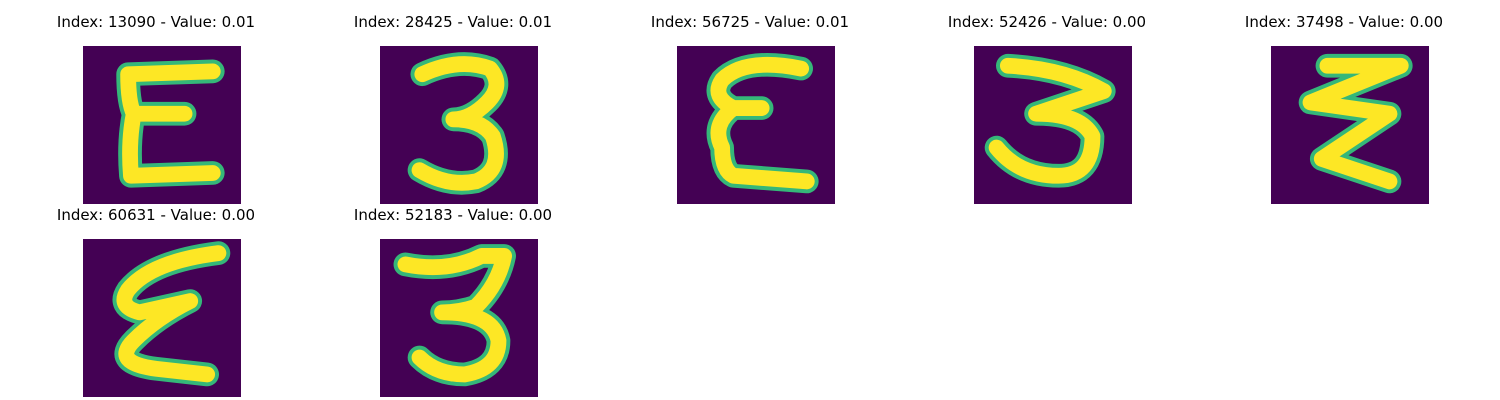  What do you see at coordinates (156, 22) in the screenshot?
I see `panel-title: Index: 13090 - Value: 0.01` at bounding box center [156, 22].